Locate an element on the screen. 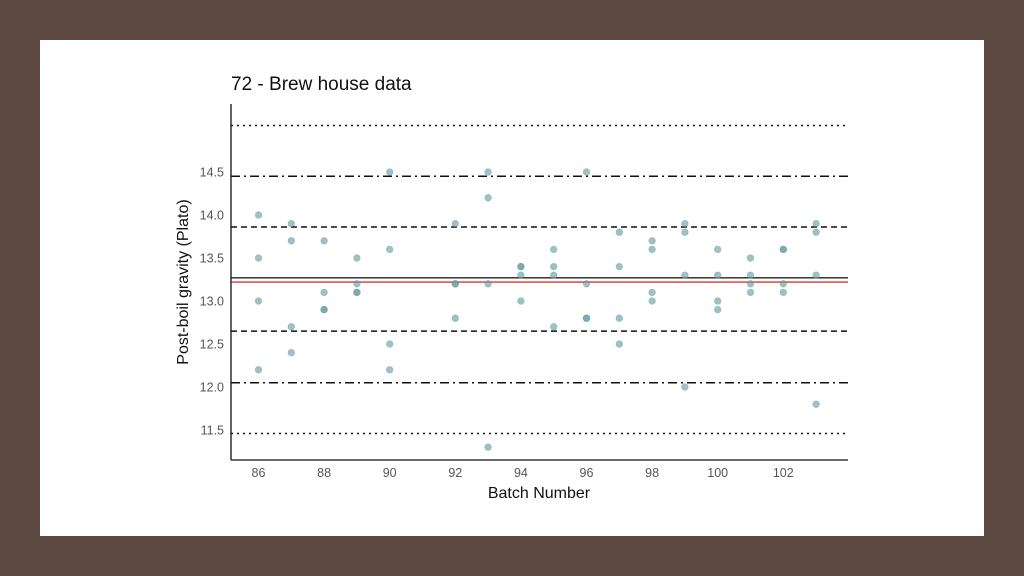 This screenshot has width=1024, height=576. x-tick-labels: 86 88 90 92 94 96 98 100 102 is located at coordinates (523, 473).